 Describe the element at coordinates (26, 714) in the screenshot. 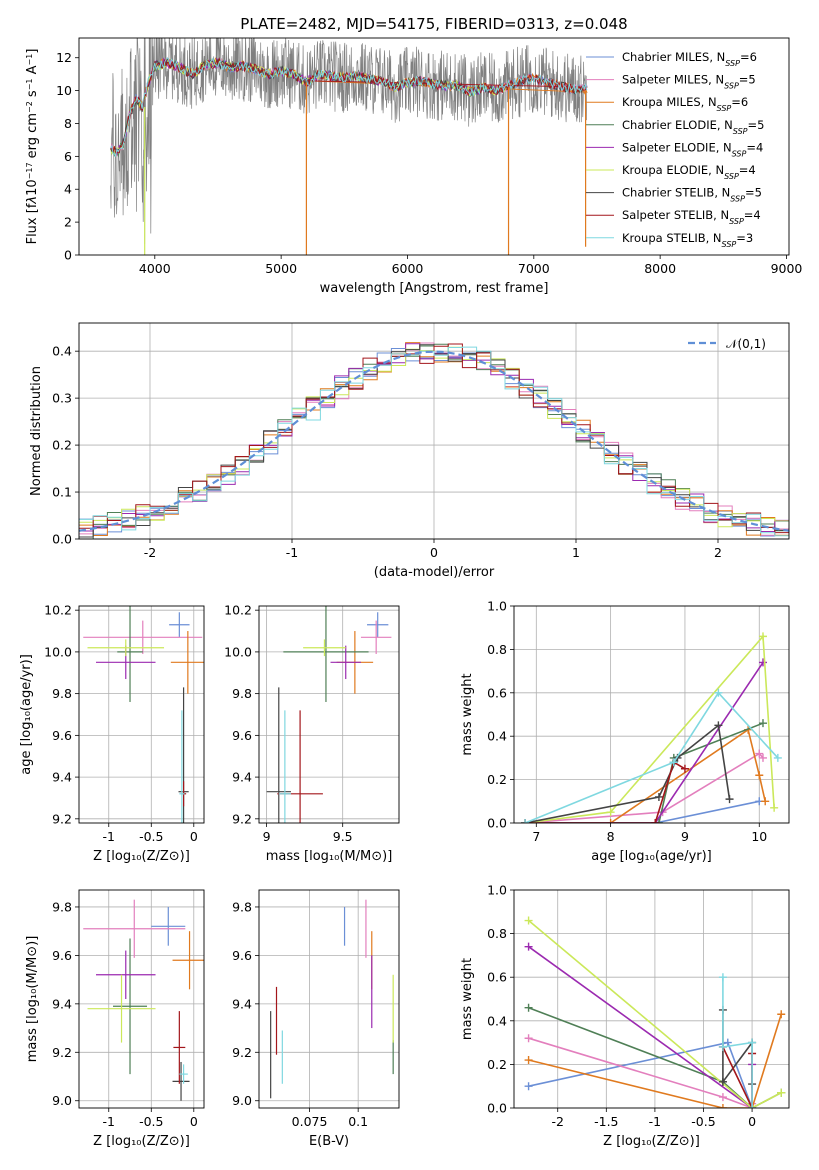

I see `age_Z-ylabel: age [log₁₀(age/yr)]` at that location.